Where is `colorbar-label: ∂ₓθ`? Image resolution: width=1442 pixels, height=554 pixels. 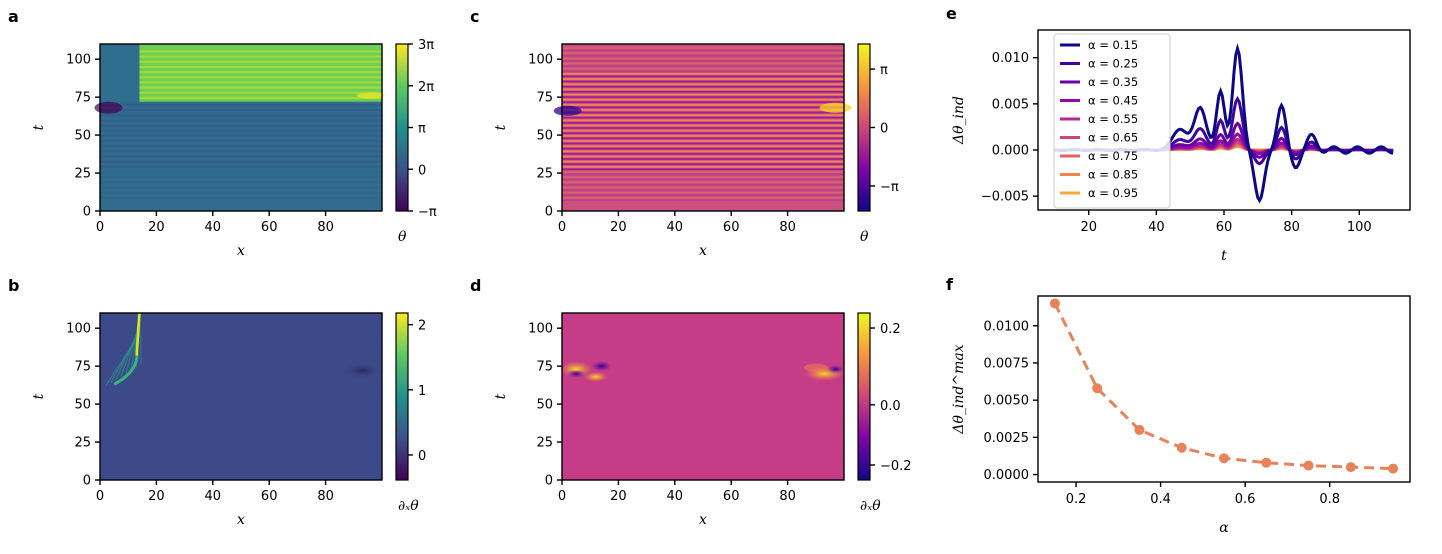 colorbar-label: ∂ₓθ is located at coordinates (408, 506).